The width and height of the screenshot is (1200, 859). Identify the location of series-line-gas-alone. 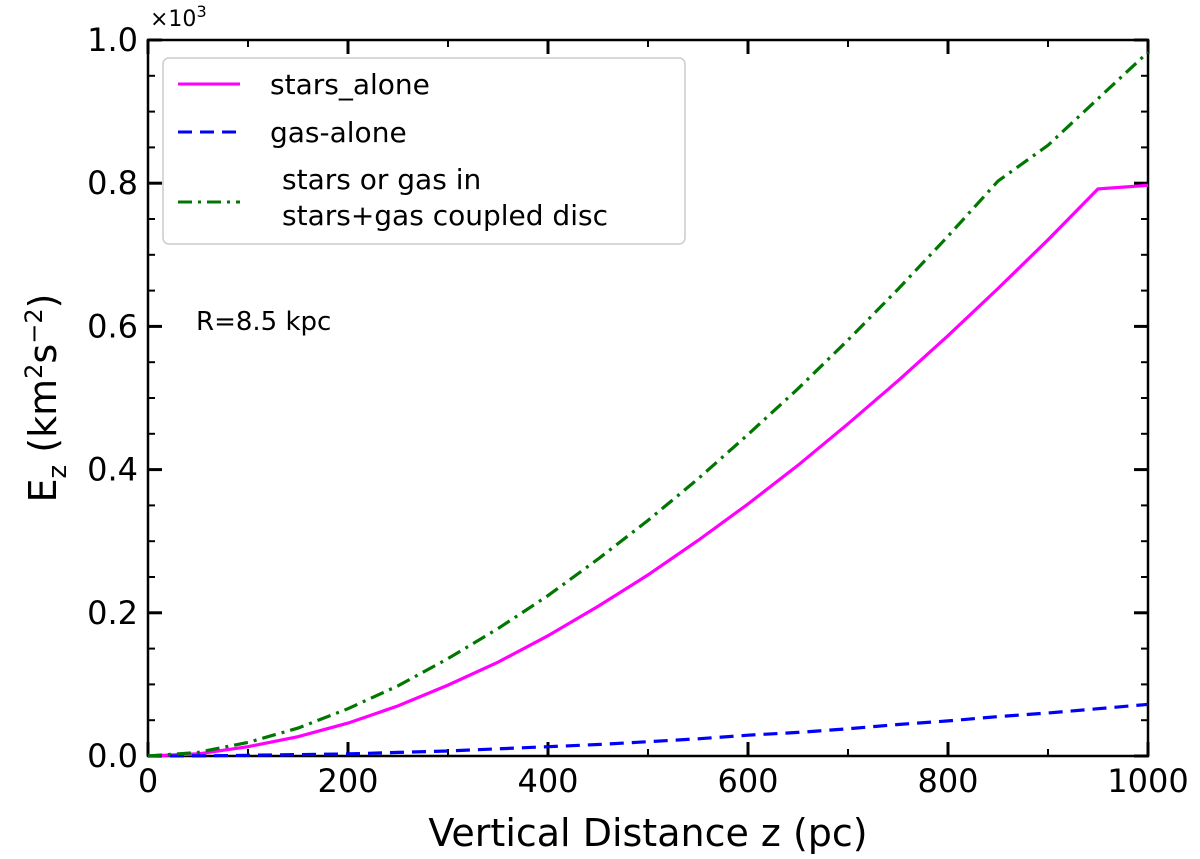
(648, 730).